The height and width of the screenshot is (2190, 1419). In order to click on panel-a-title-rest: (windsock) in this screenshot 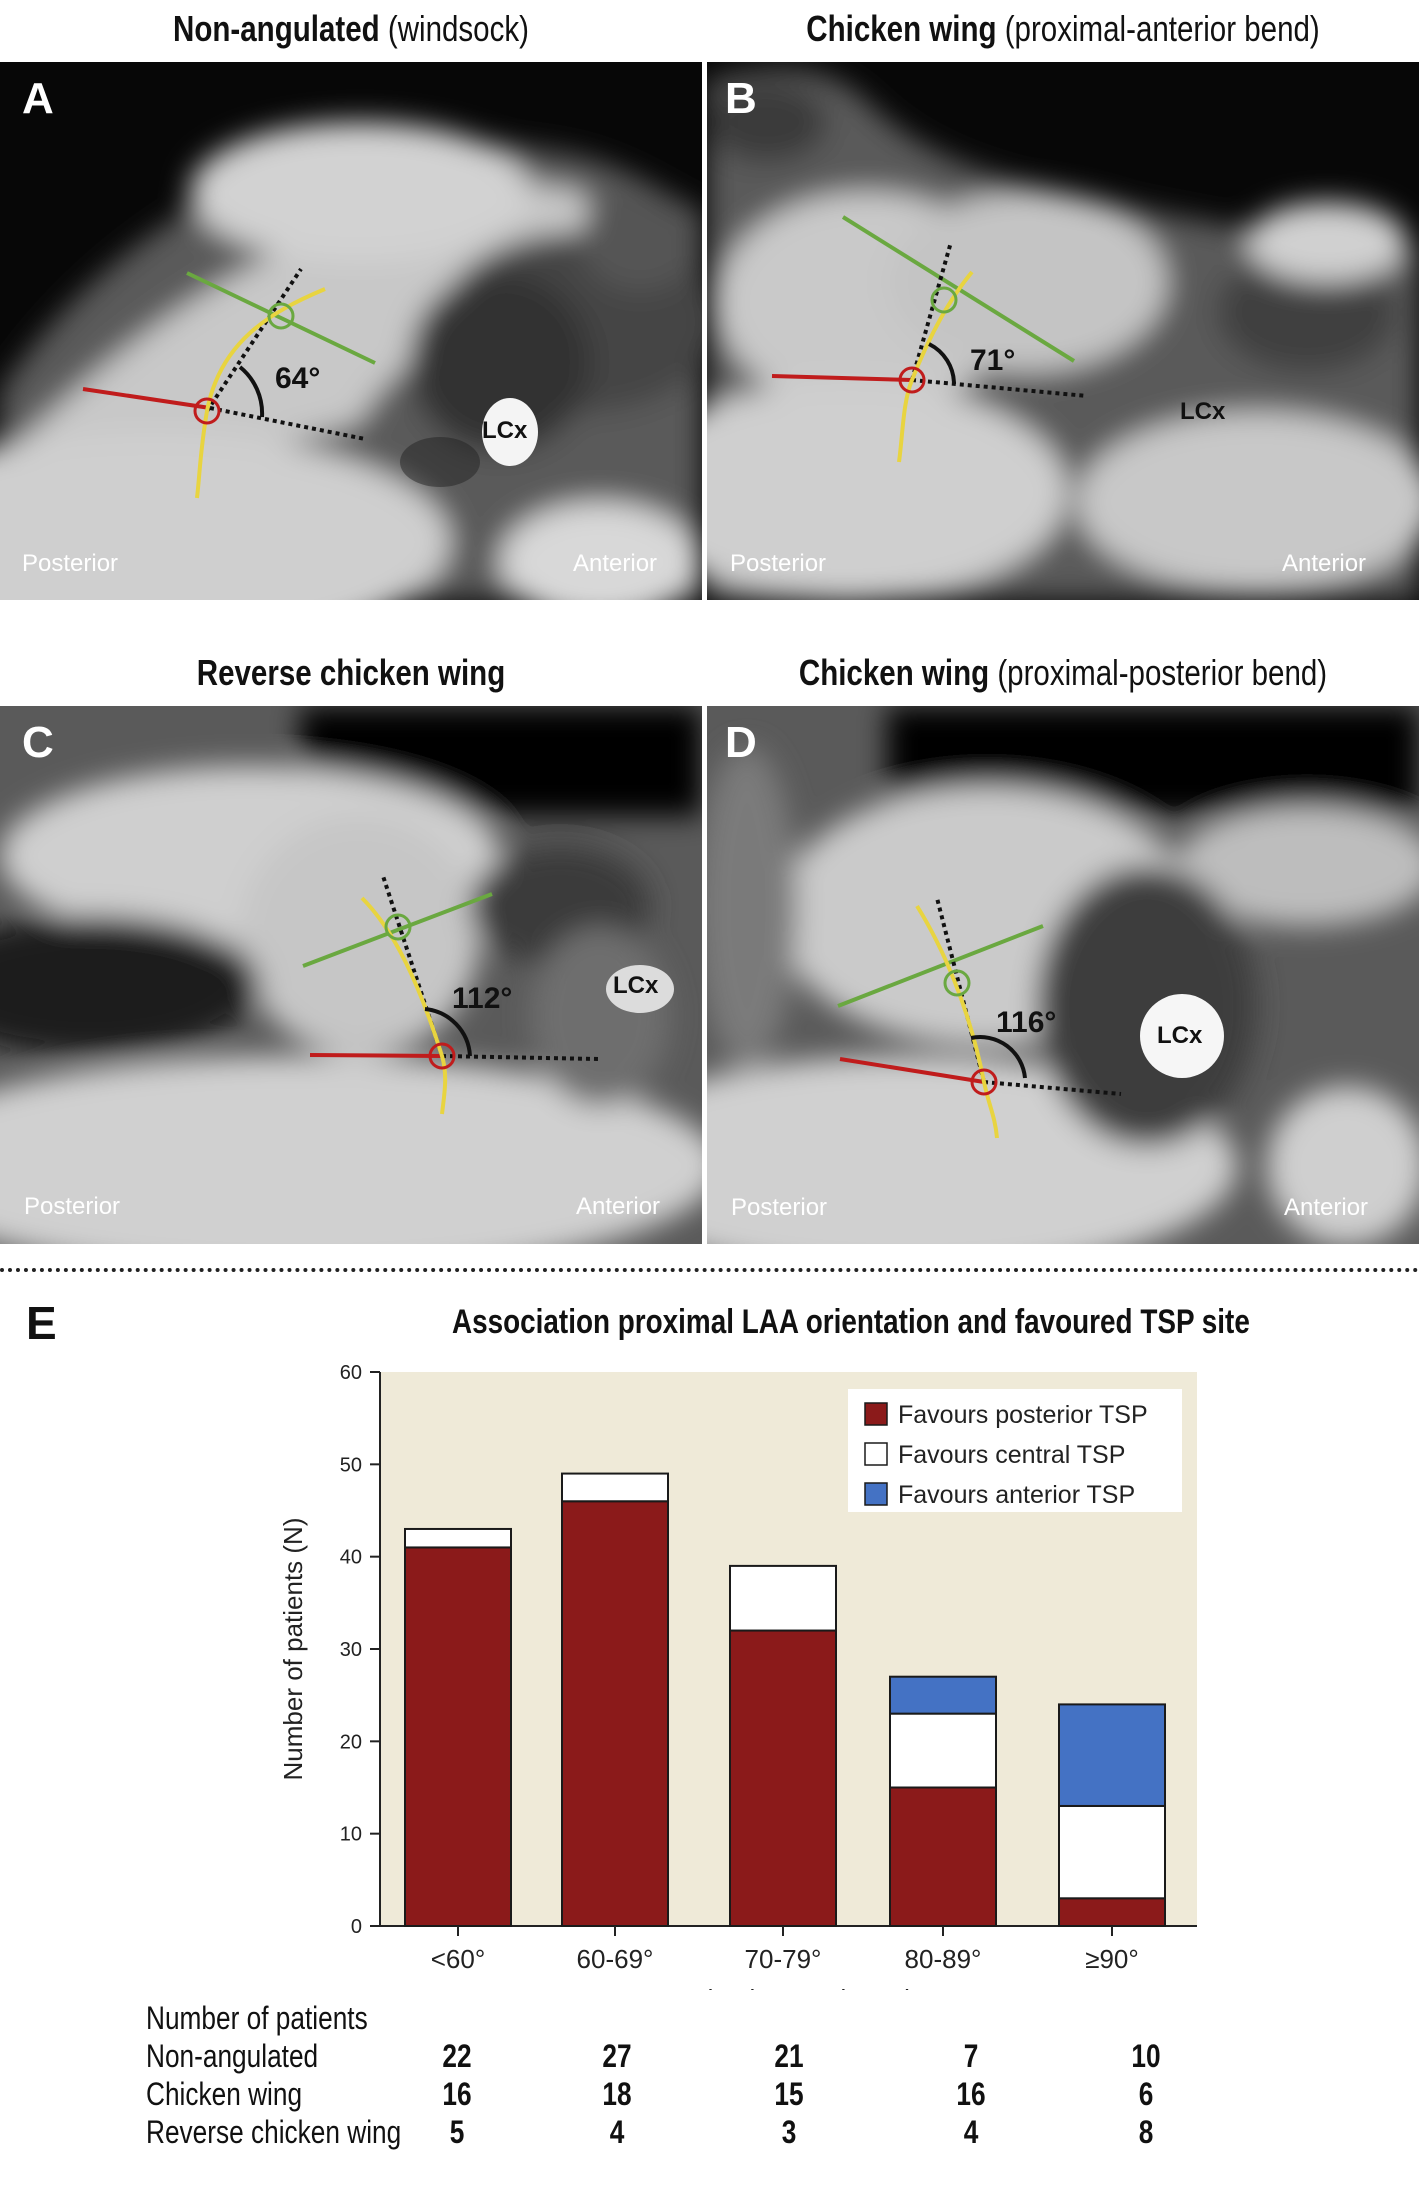, I will do `click(454, 28)`.